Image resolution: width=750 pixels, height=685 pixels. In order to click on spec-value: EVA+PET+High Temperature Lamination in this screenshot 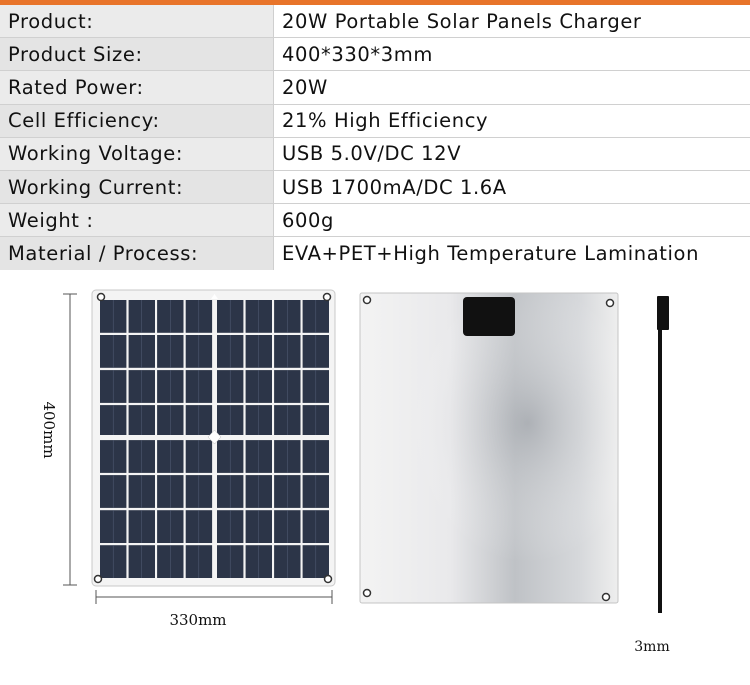, I will do `click(511, 253)`.